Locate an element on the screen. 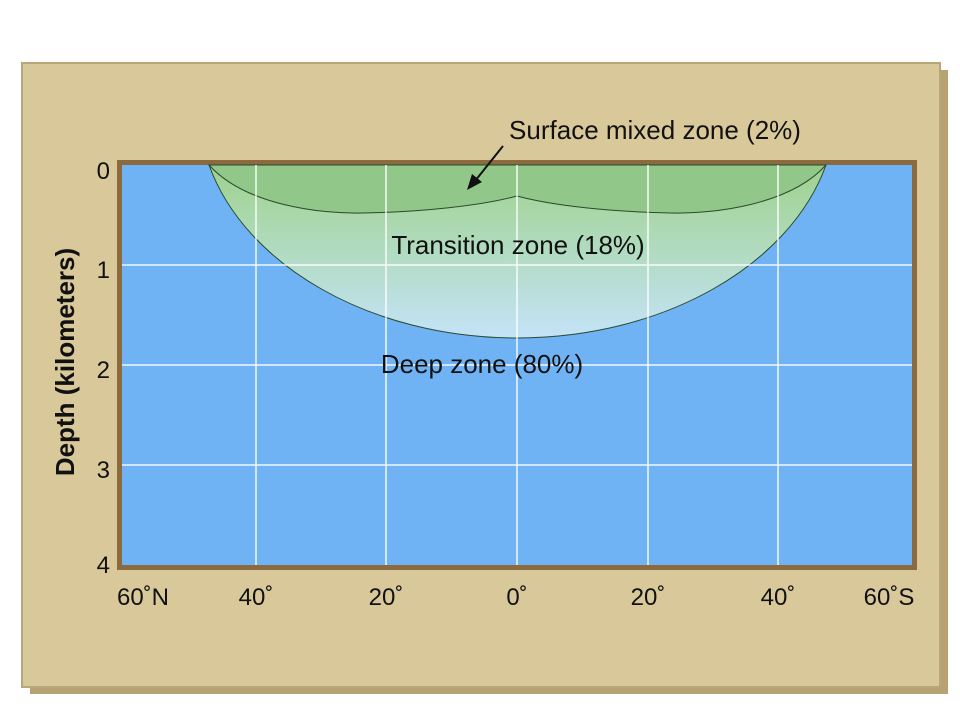 The image size is (960, 725). surface-zone-label: Surface mixed zone (2%) is located at coordinates (655, 130).